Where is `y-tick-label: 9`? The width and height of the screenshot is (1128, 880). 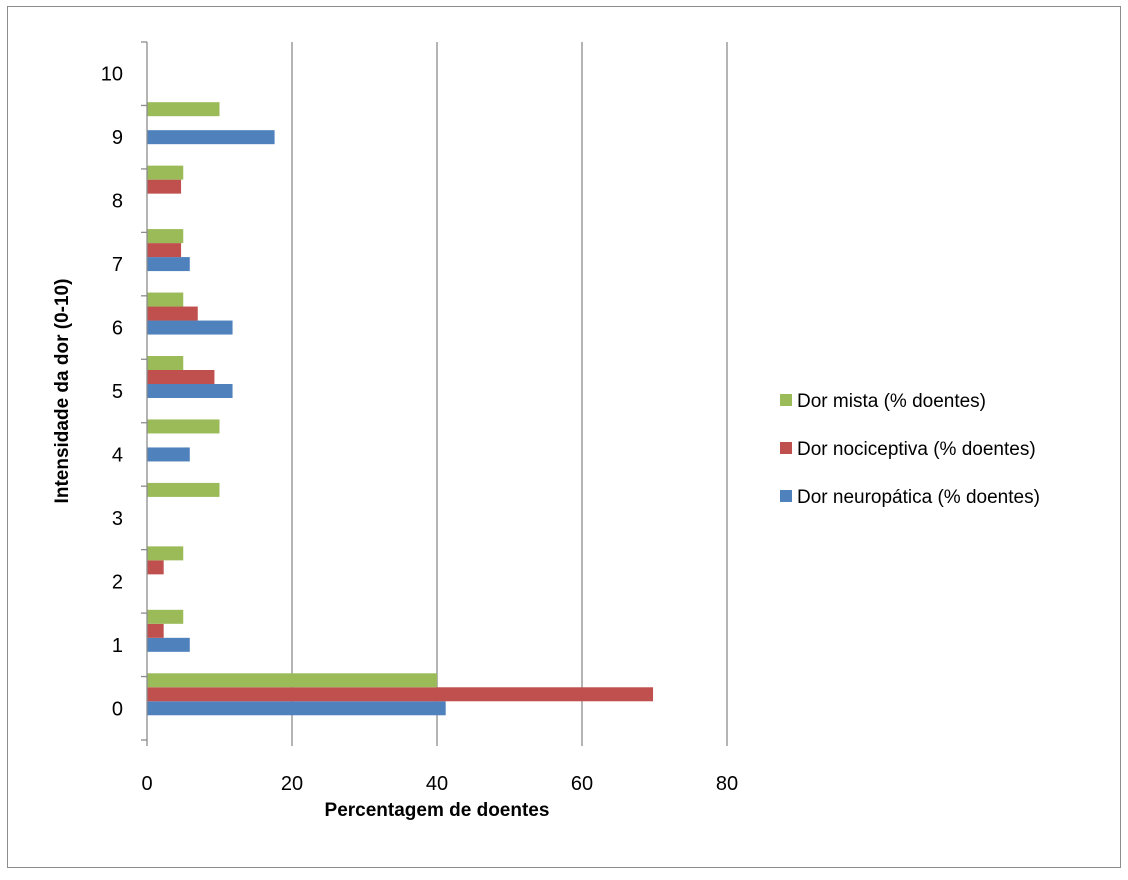 y-tick-label: 9 is located at coordinates (117, 138).